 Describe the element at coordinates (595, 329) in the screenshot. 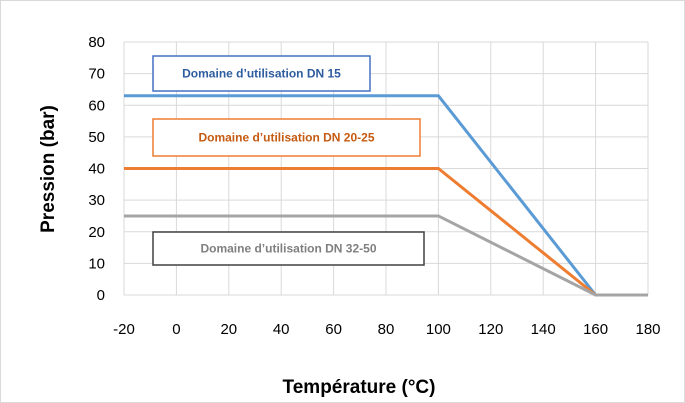

I see `x-tick-label: 160` at that location.